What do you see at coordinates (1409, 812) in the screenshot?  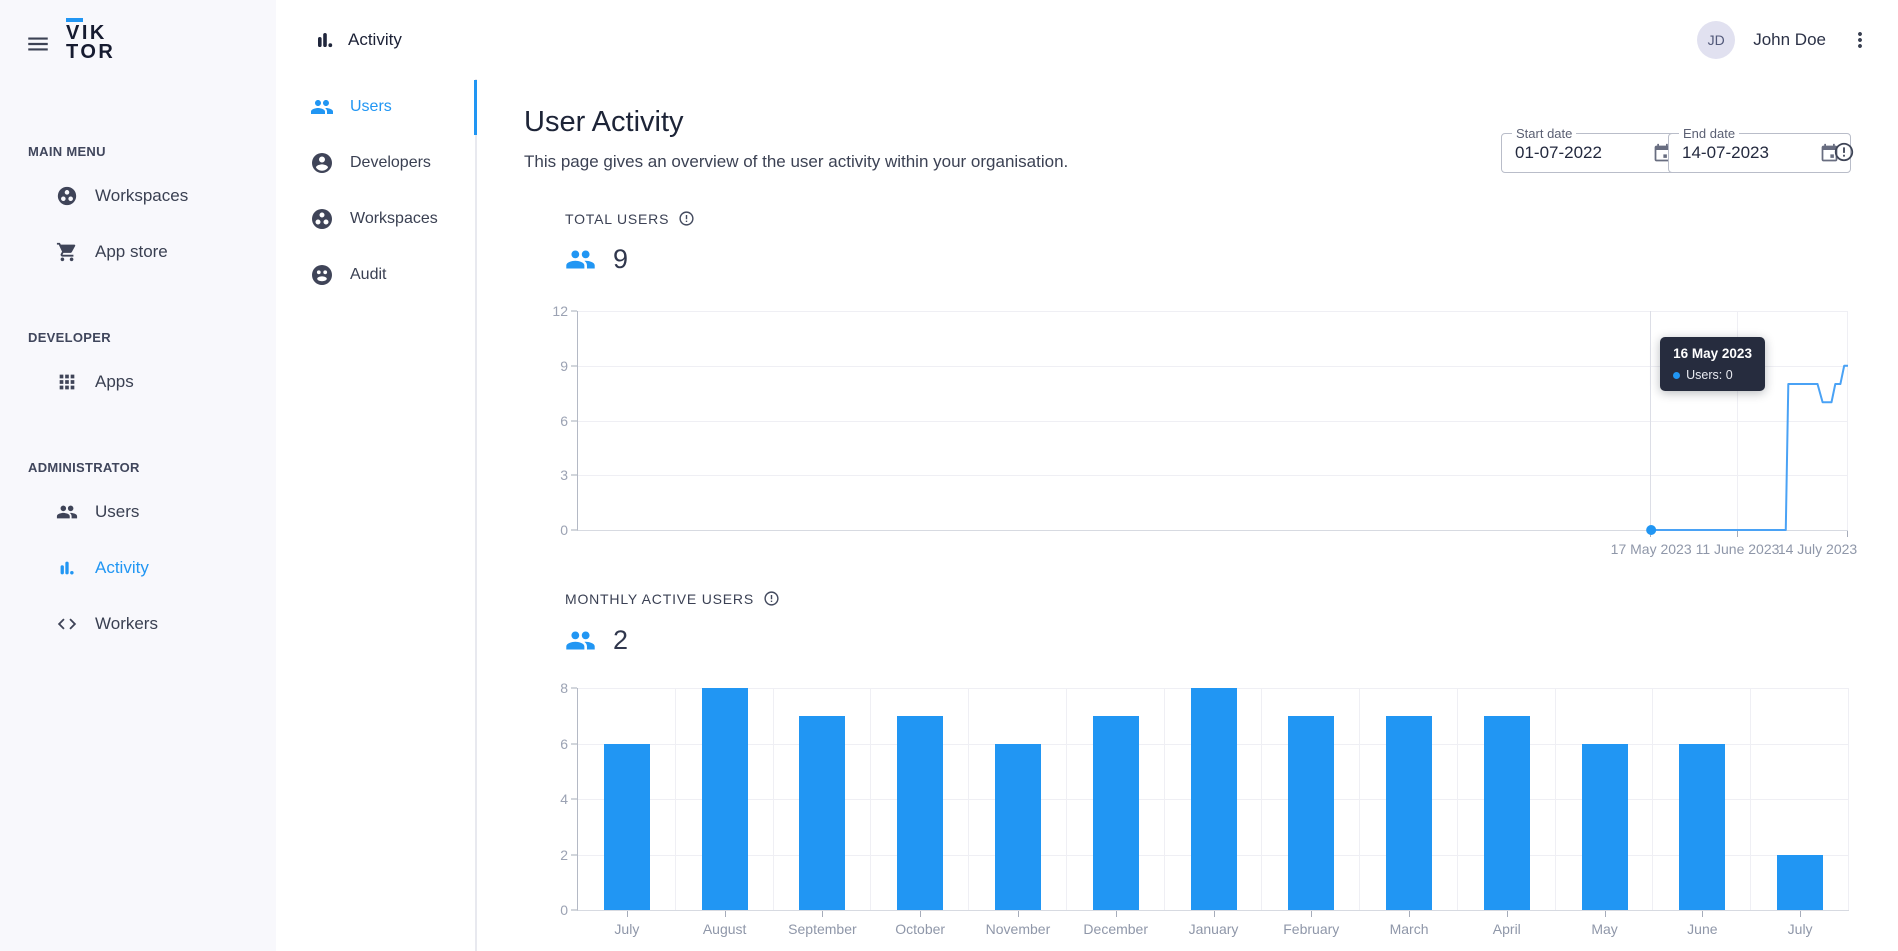 I see `bar-march` at bounding box center [1409, 812].